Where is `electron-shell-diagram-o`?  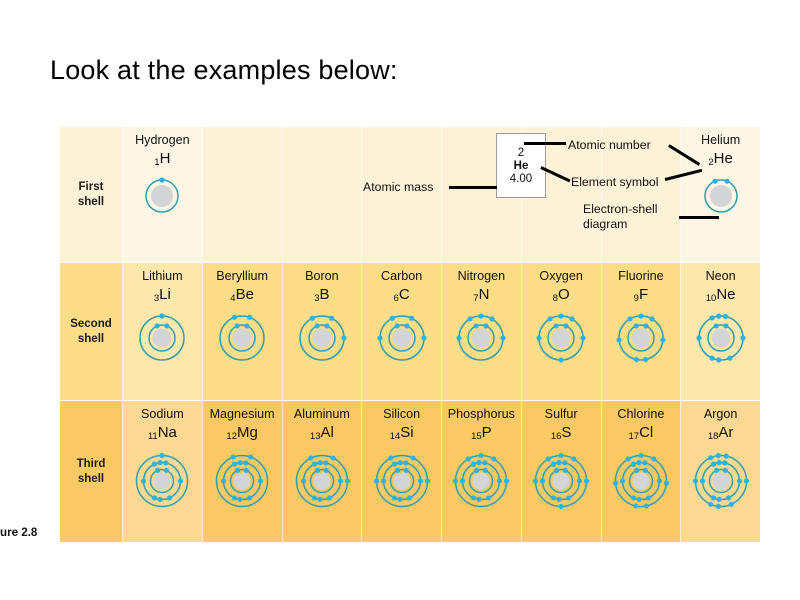
electron-shell-diagram-o is located at coordinates (561, 338).